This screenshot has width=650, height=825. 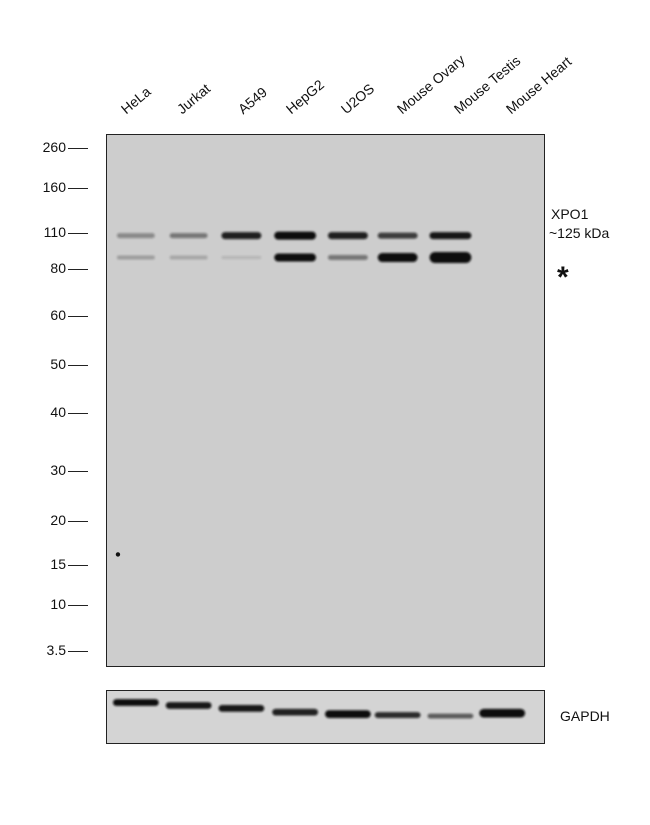 What do you see at coordinates (570, 214) in the screenshot?
I see `target-name-label: XPO1` at bounding box center [570, 214].